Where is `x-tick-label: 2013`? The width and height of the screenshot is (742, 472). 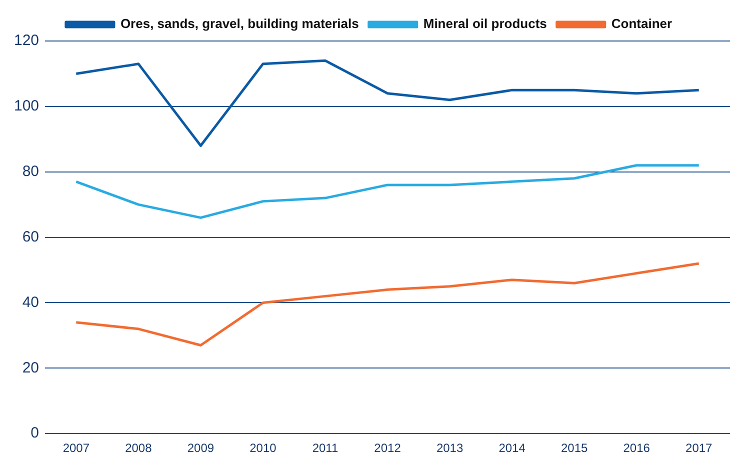
x-tick-label: 2013 is located at coordinates (450, 448).